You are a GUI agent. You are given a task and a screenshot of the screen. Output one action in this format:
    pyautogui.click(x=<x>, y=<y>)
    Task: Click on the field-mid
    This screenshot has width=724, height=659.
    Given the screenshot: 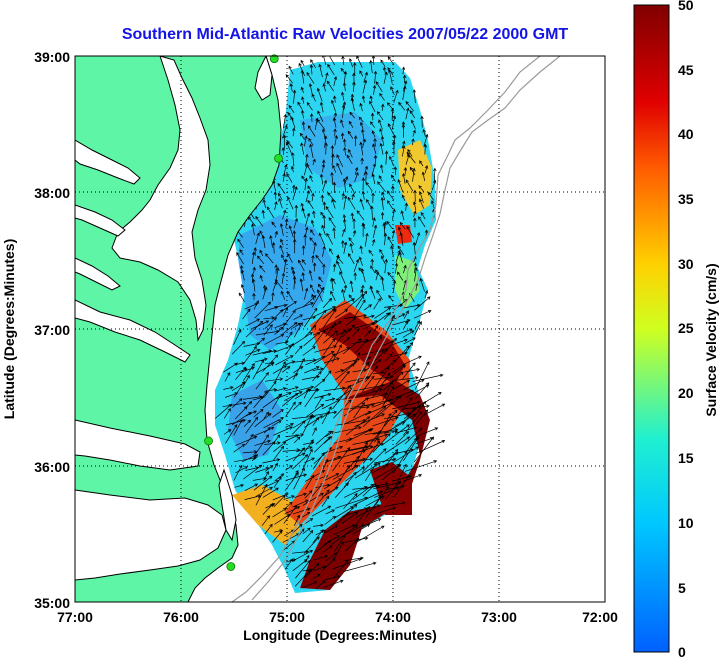 What is the action you would take?
    pyautogui.click(x=407, y=282)
    